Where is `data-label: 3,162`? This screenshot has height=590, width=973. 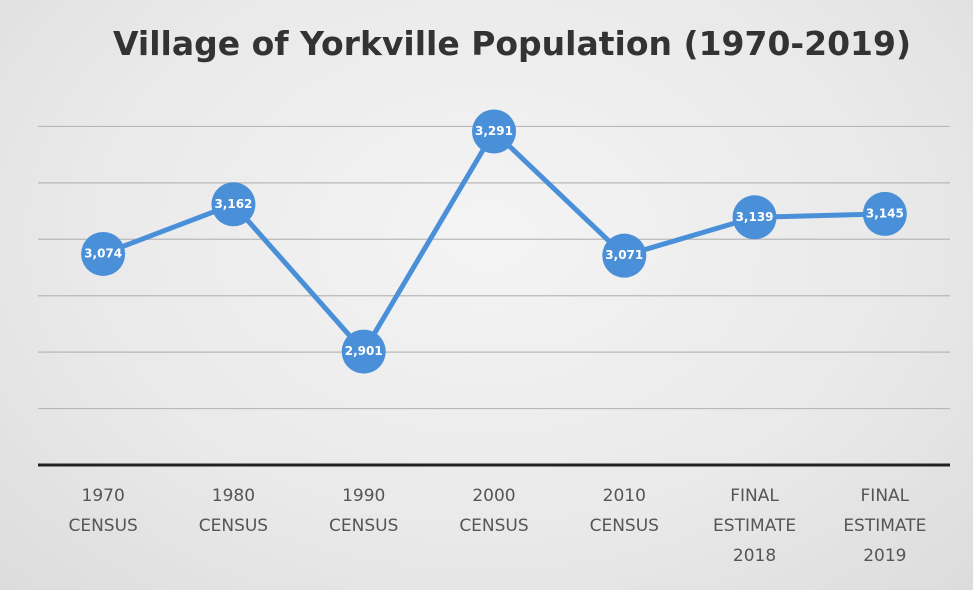 data-label: 3,162 is located at coordinates (233, 204).